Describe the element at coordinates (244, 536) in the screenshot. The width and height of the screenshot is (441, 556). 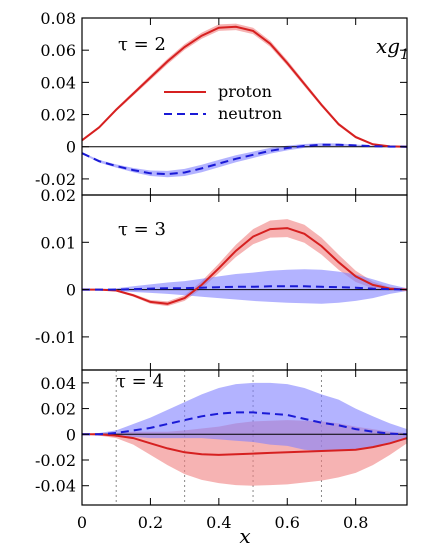
I see `x-axis-label: x` at that location.